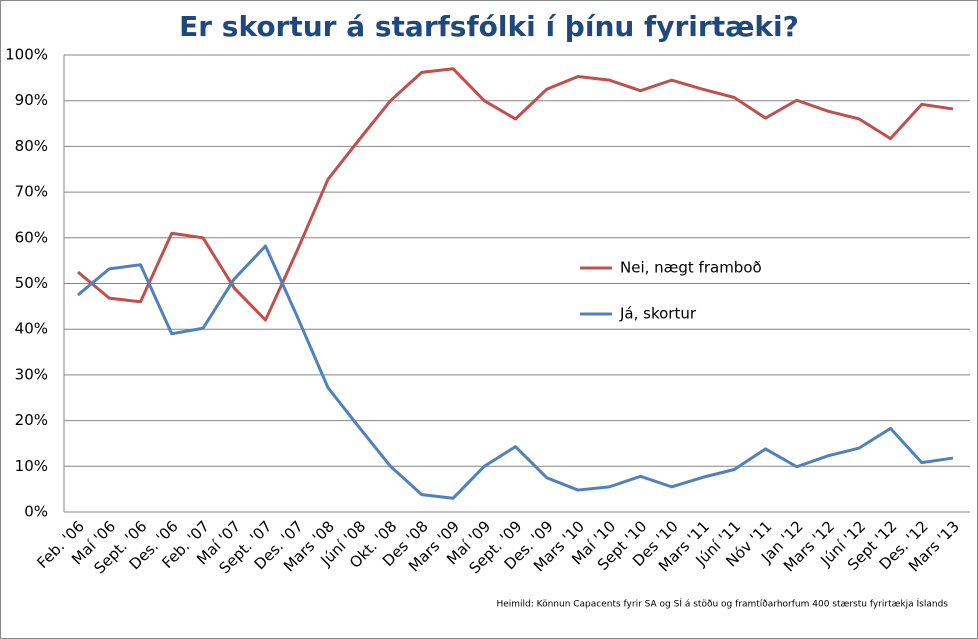 The image size is (978, 639). What do you see at coordinates (658, 314) in the screenshot?
I see `legend-label: Já, skortur` at bounding box center [658, 314].